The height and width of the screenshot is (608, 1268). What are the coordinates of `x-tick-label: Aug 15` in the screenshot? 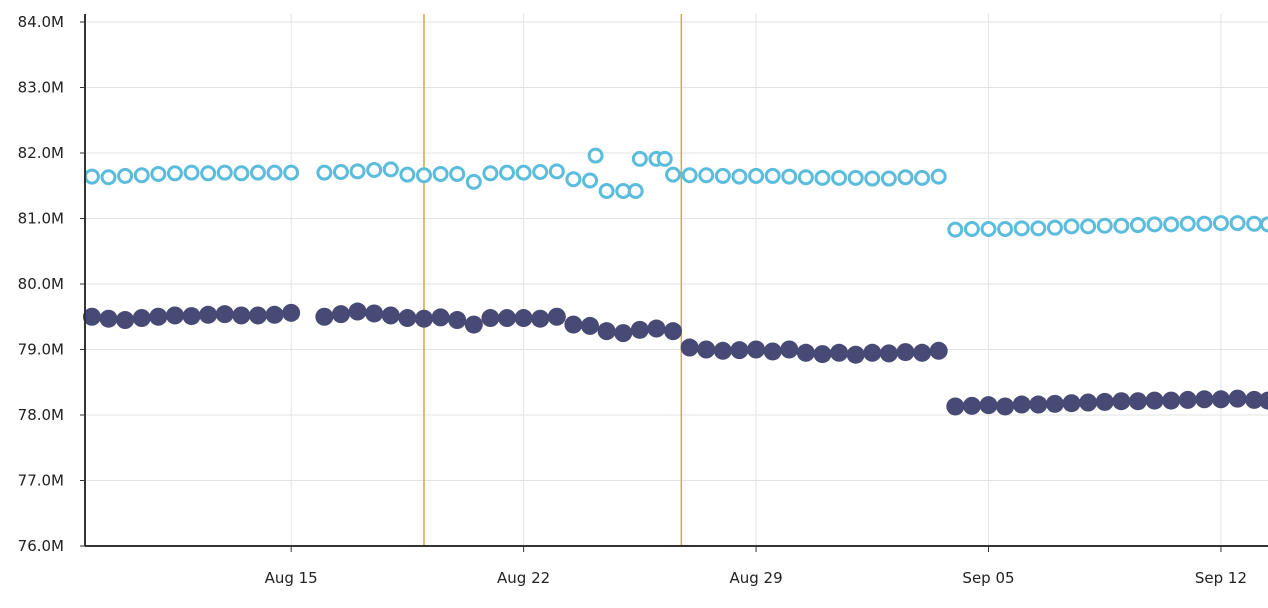 It's located at (291, 578).